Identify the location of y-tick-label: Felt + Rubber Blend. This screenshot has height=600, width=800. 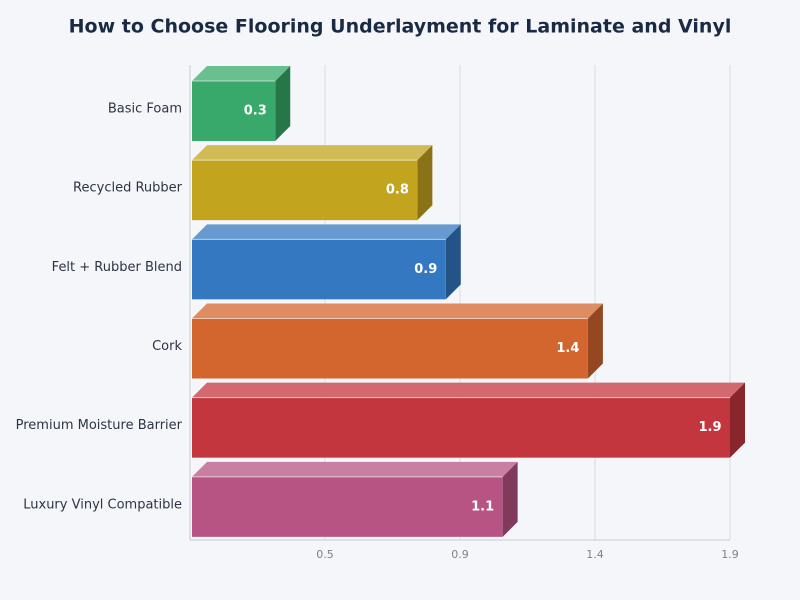
(117, 267).